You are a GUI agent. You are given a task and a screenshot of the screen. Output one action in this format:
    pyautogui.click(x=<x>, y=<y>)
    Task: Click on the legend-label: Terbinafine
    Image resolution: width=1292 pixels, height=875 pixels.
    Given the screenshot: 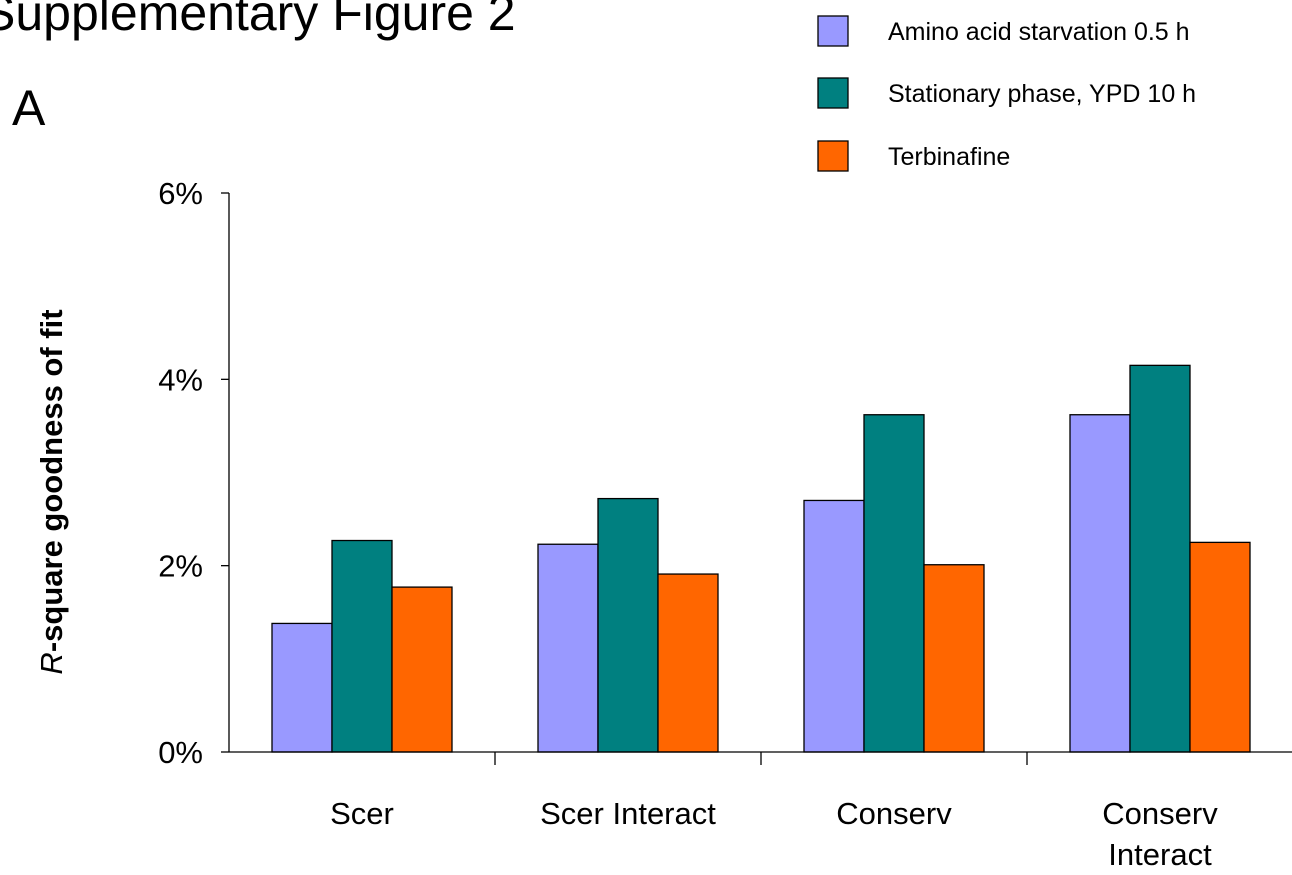 What is the action you would take?
    pyautogui.click(x=949, y=157)
    